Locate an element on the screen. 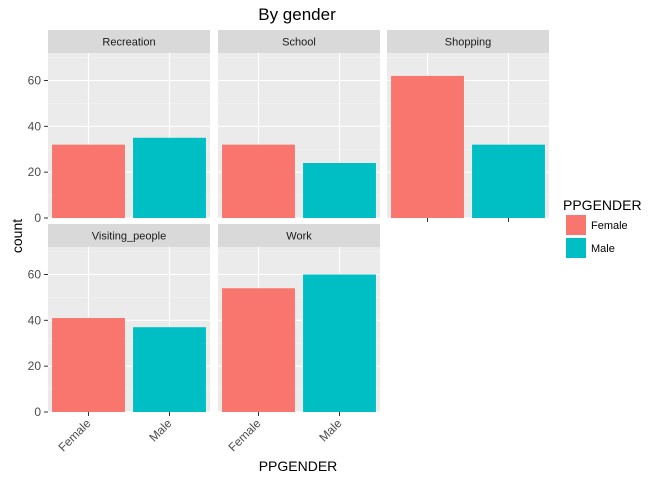 The image size is (672, 480). facet-panel-school: School is located at coordinates (299, 124).